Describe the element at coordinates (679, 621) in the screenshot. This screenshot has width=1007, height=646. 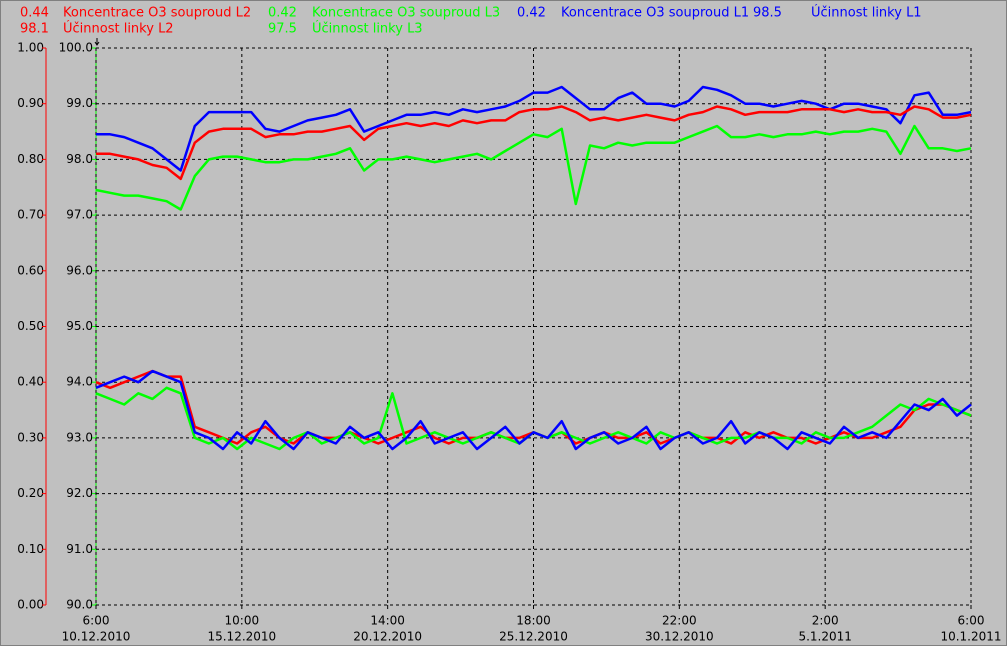
I see `x-tick-time: 22:00` at that location.